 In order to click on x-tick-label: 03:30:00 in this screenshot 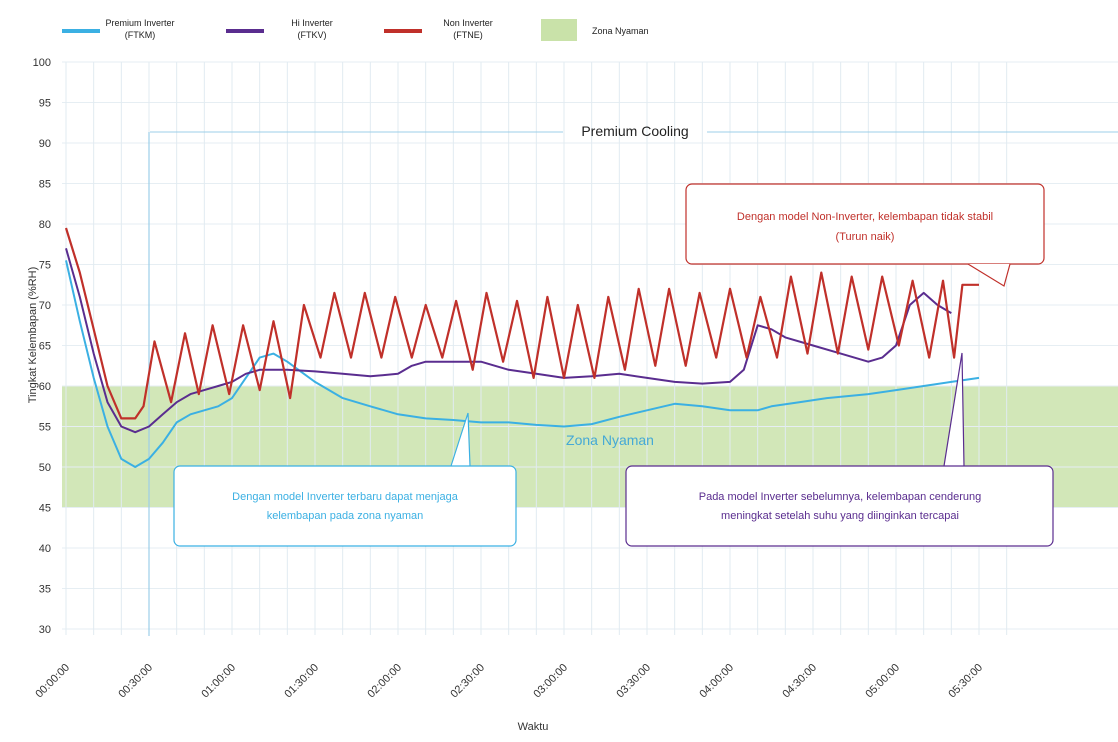, I will do `click(633, 681)`.